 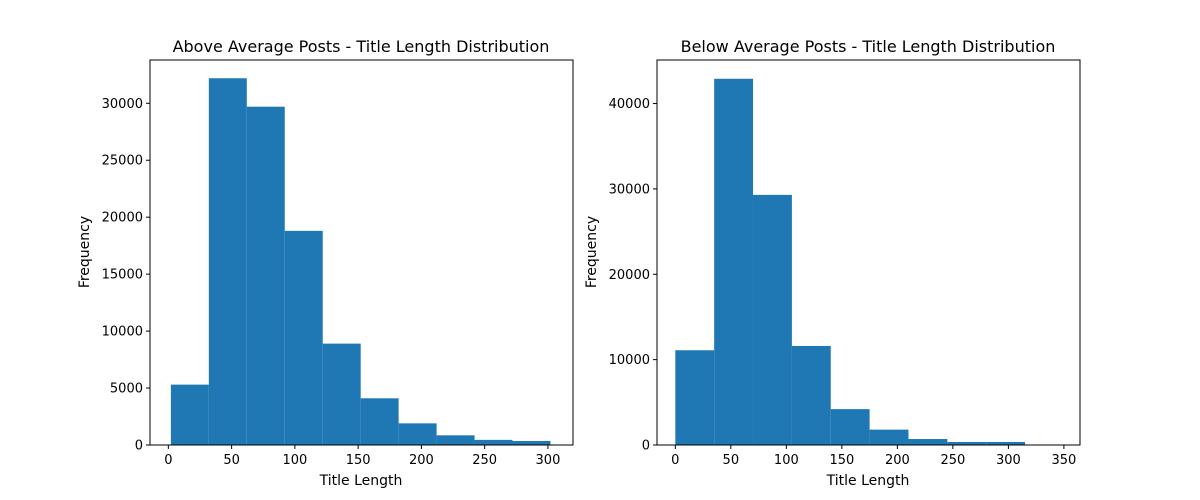 What do you see at coordinates (122, 161) in the screenshot?
I see `y-tick-label: 25000` at bounding box center [122, 161].